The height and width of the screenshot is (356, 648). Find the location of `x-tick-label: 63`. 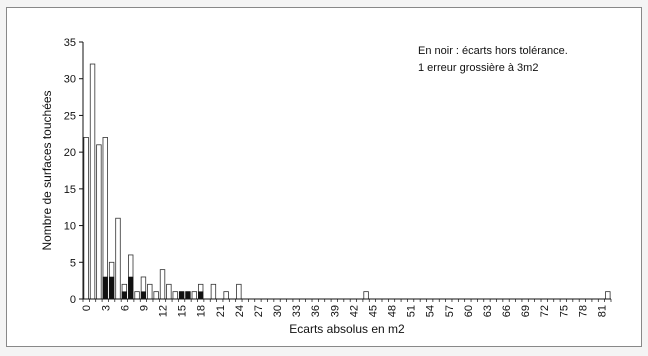

x-tick-label: 63 is located at coordinates (488, 311).